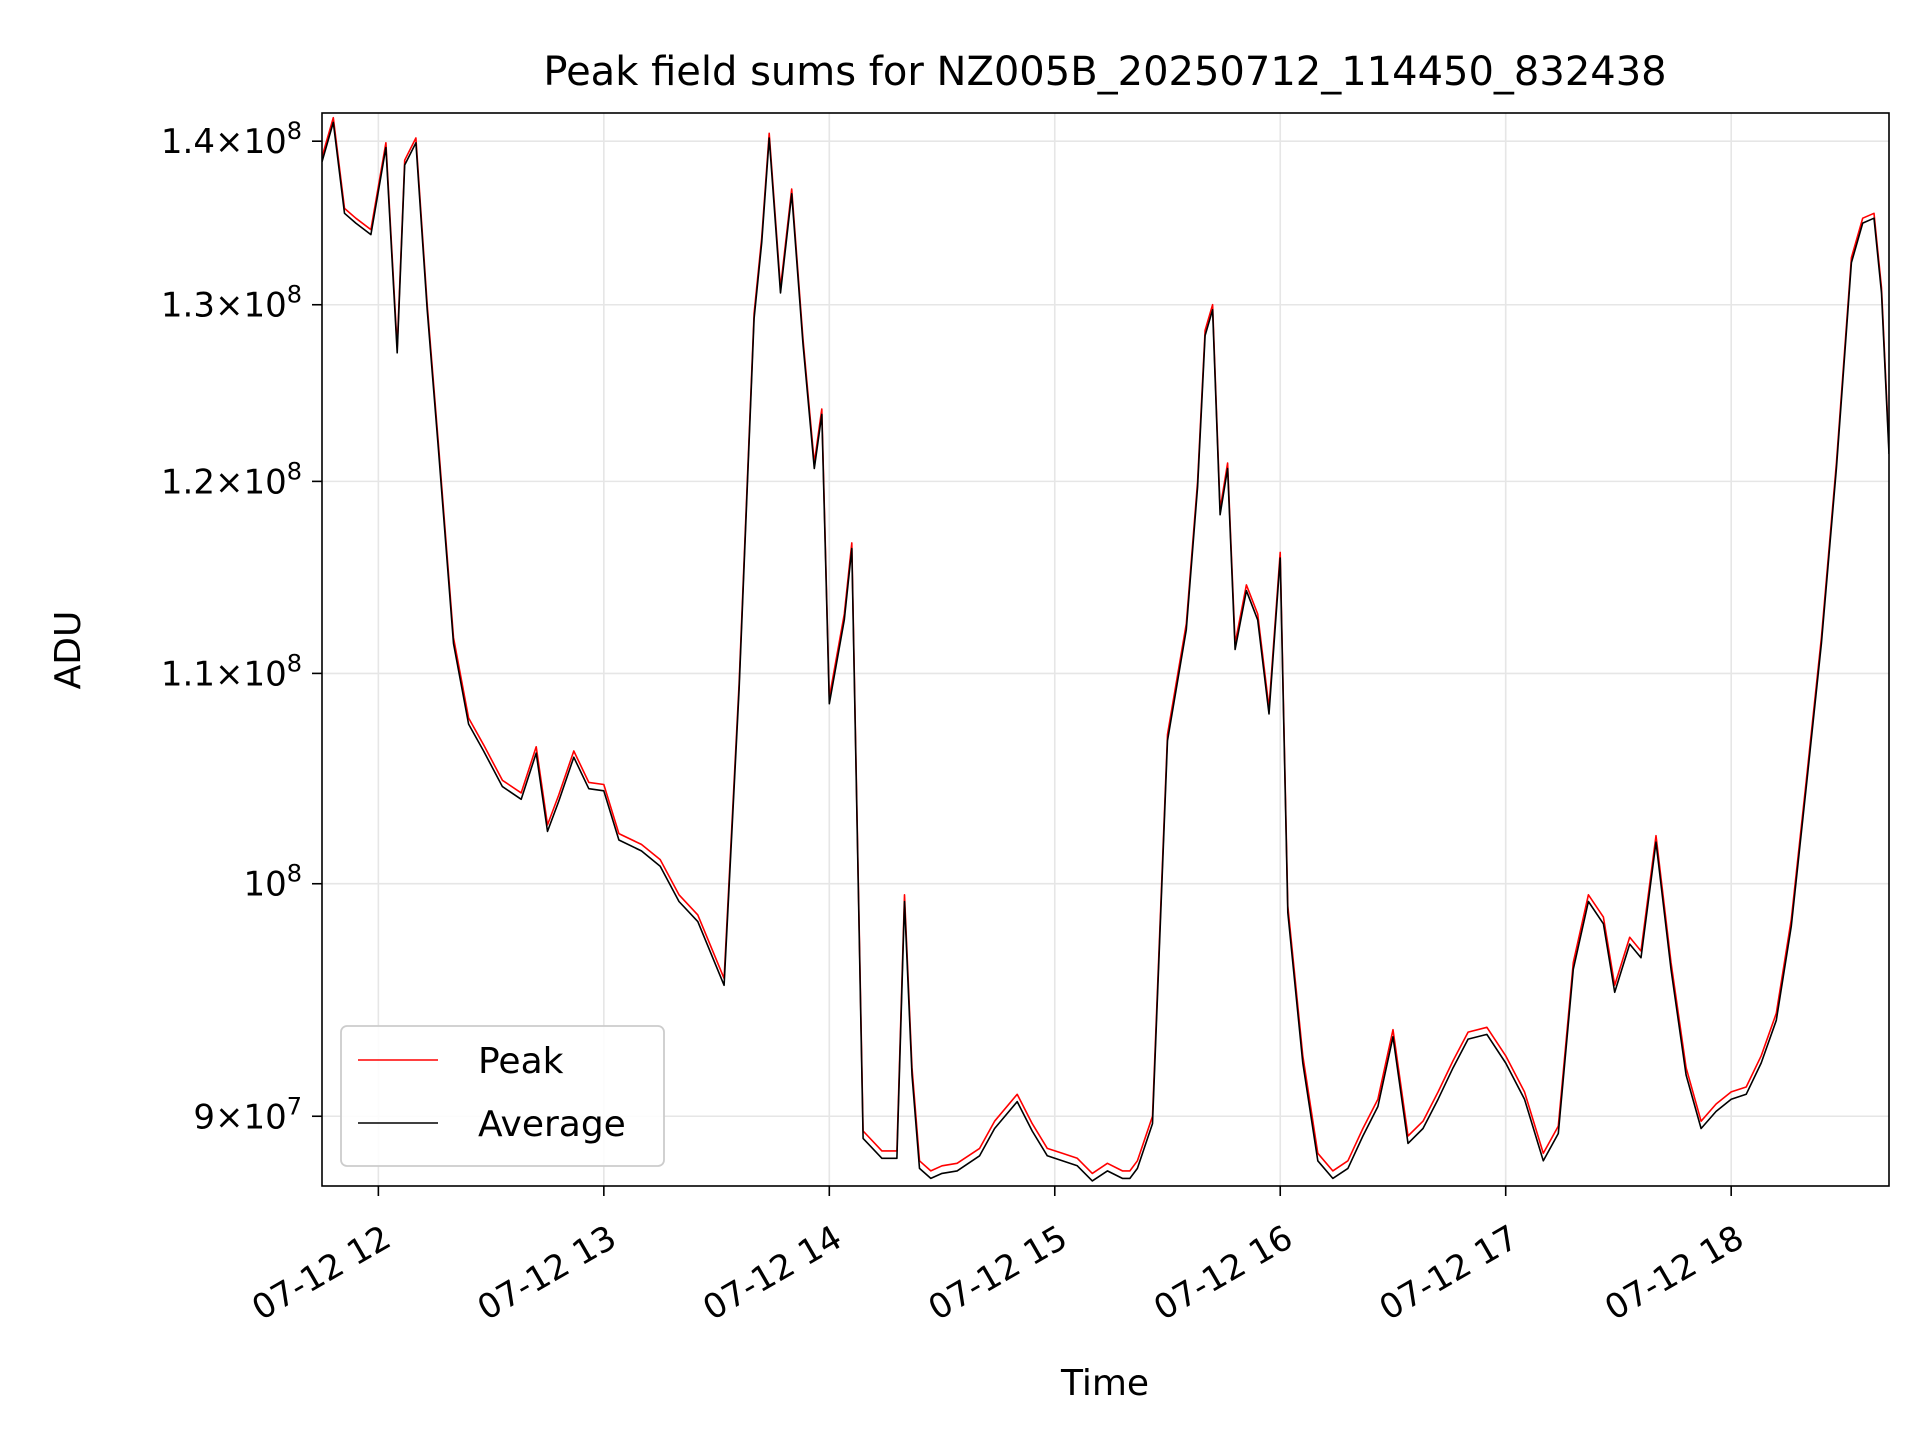  What do you see at coordinates (1104, 1383) in the screenshot?
I see `x-axis-label: Time` at bounding box center [1104, 1383].